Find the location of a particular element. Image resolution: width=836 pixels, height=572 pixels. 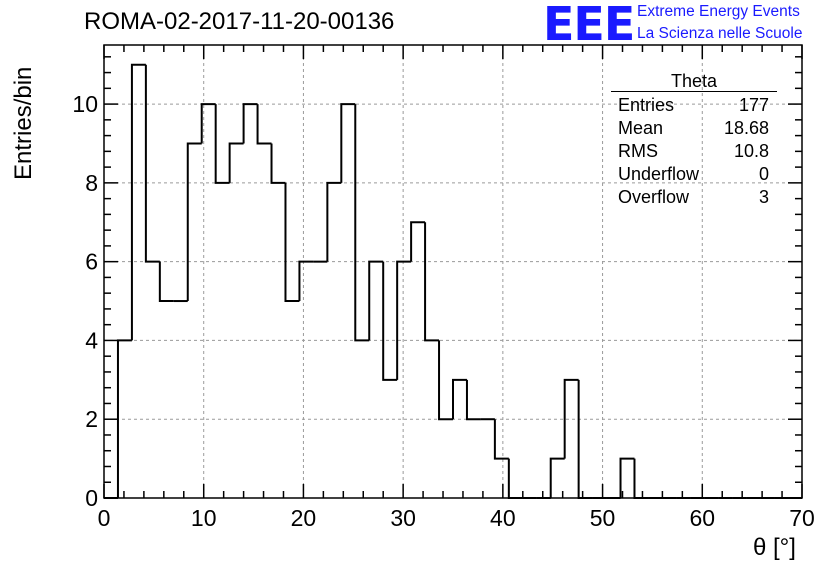

stats-title: Theta is located at coordinates (694, 82).